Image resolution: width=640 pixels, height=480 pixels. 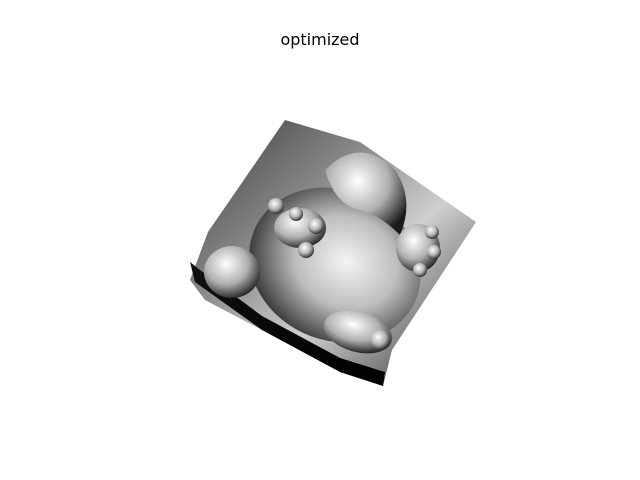 I want to click on tail-shape, so click(x=366, y=193).